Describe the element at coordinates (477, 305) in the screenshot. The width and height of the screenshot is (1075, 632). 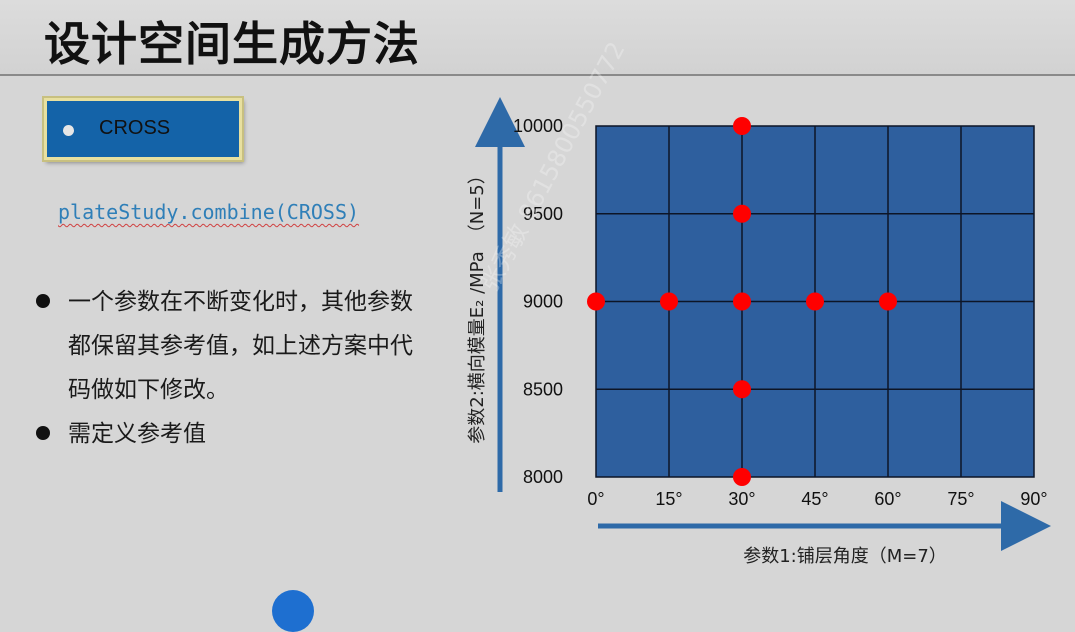
I see `y-axis-label: 参数2:横向模量E₂ /MPa （N=5）` at that location.